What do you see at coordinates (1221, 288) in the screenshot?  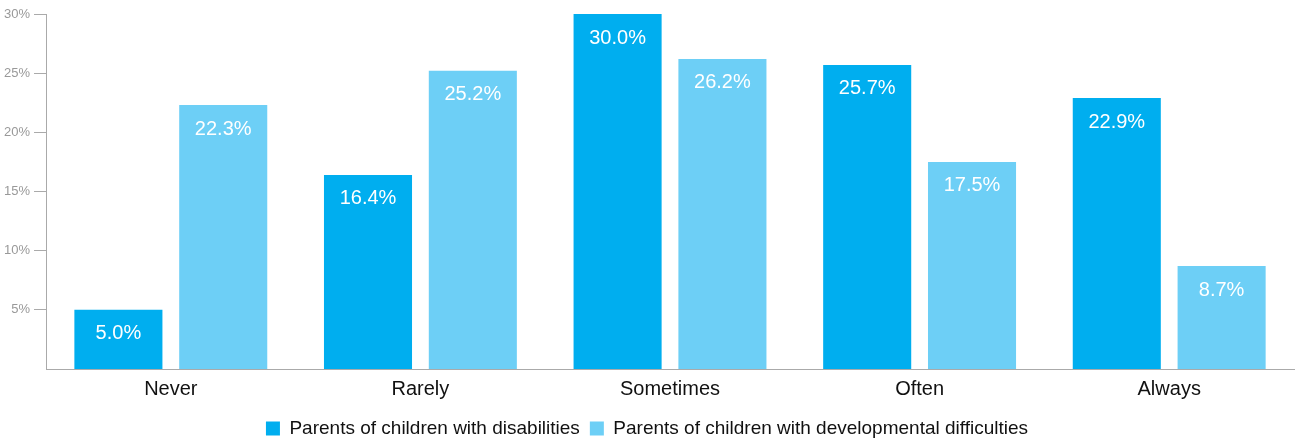 I see `data-label: 8.7%` at bounding box center [1221, 288].